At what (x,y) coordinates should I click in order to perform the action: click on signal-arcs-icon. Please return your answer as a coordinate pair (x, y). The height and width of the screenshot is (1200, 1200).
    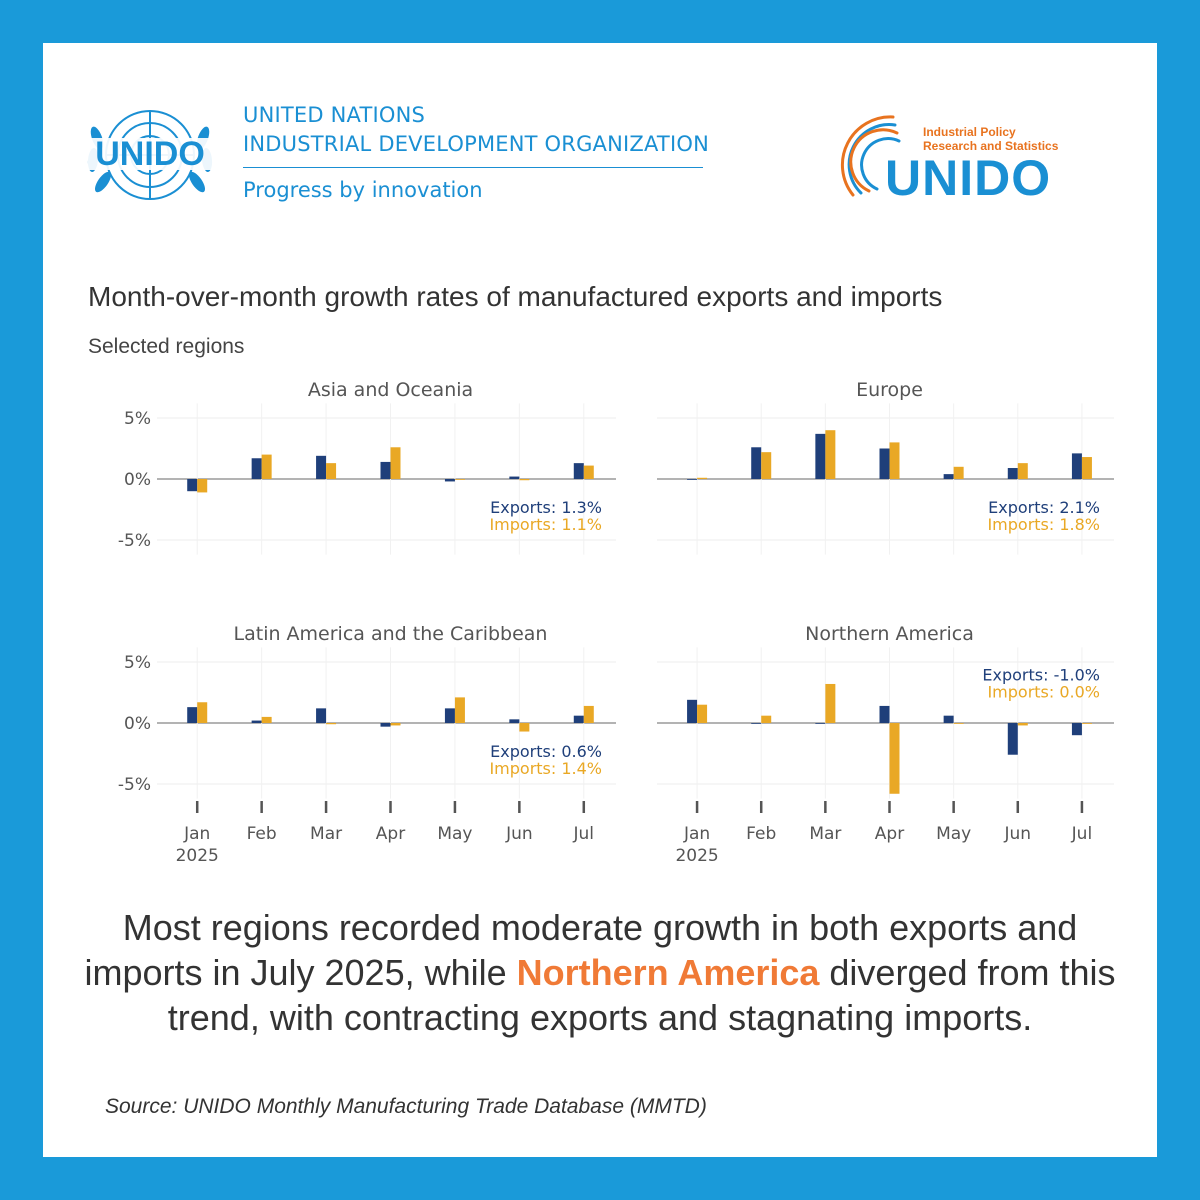
    Looking at the image, I should click on (870, 156).